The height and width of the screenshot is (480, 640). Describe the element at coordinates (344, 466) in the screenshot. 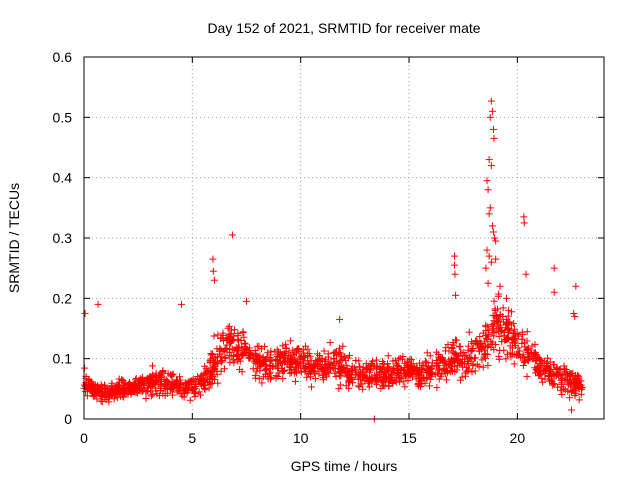

I see `x-axis-label: GPS time / hours` at that location.